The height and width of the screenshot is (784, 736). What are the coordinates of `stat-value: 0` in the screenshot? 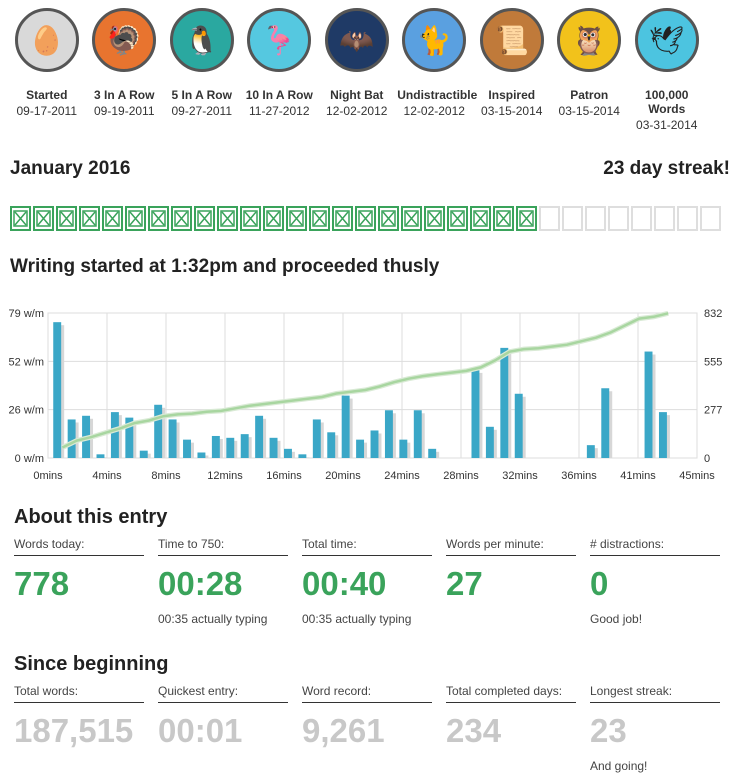 It's located at (599, 583).